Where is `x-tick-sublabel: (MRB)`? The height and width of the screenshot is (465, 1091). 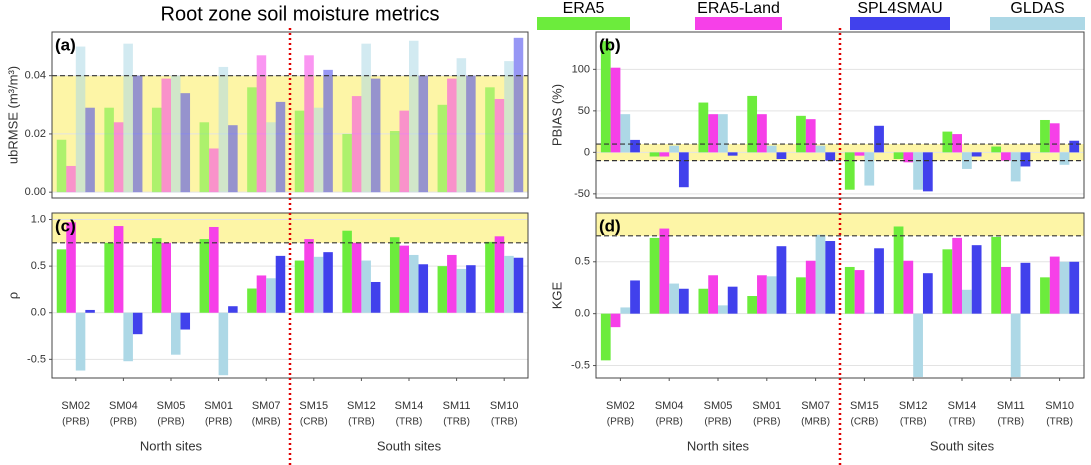 x-tick-sublabel: (MRB) is located at coordinates (266, 422).